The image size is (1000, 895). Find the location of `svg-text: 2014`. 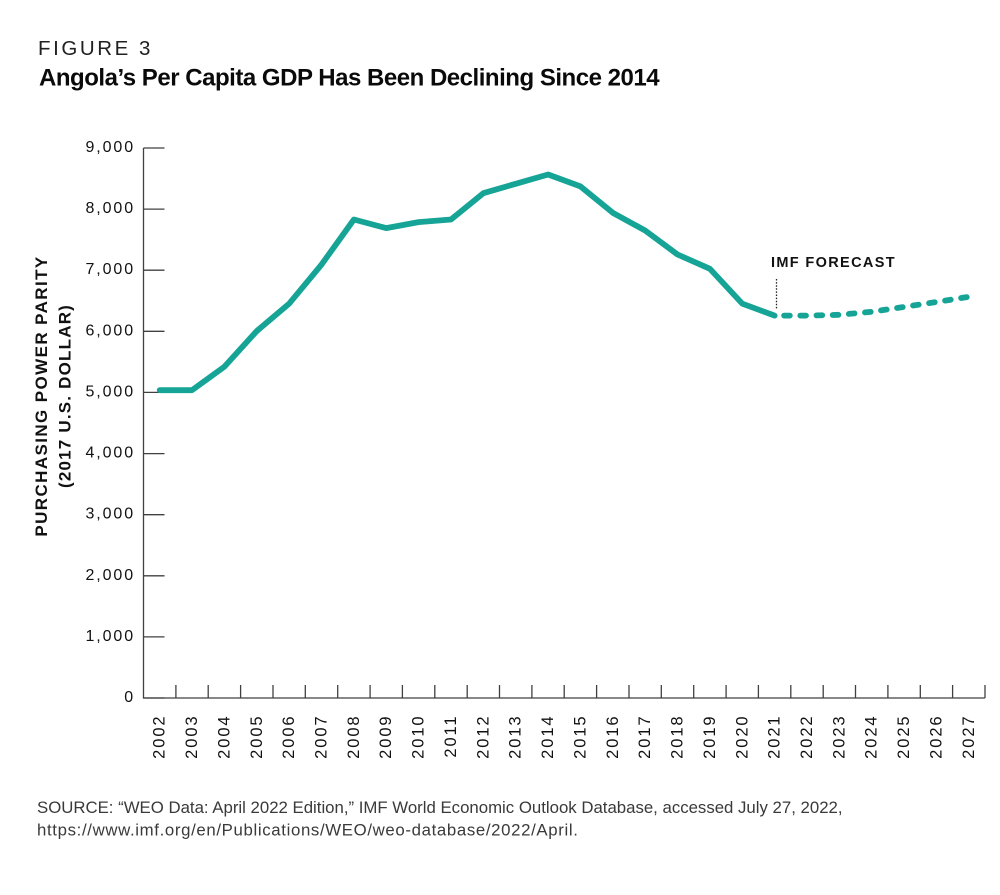

svg-text: 2014 is located at coordinates (548, 737).